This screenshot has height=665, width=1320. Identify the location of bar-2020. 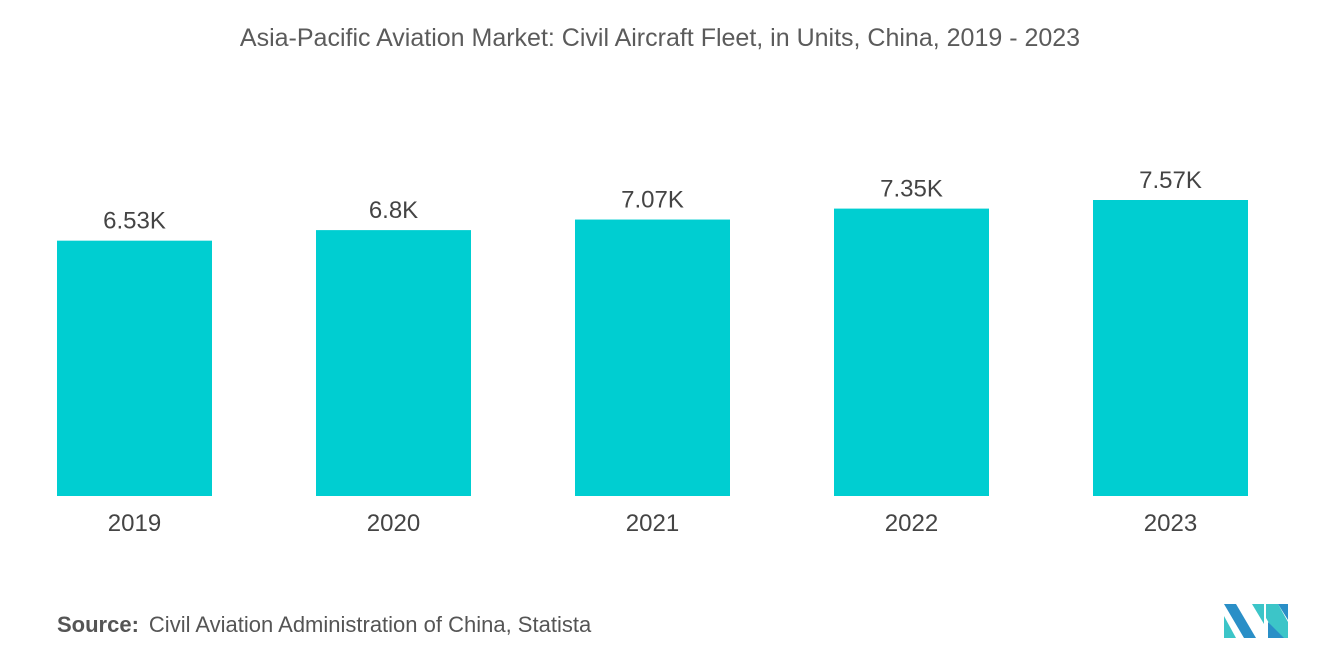
(393, 363).